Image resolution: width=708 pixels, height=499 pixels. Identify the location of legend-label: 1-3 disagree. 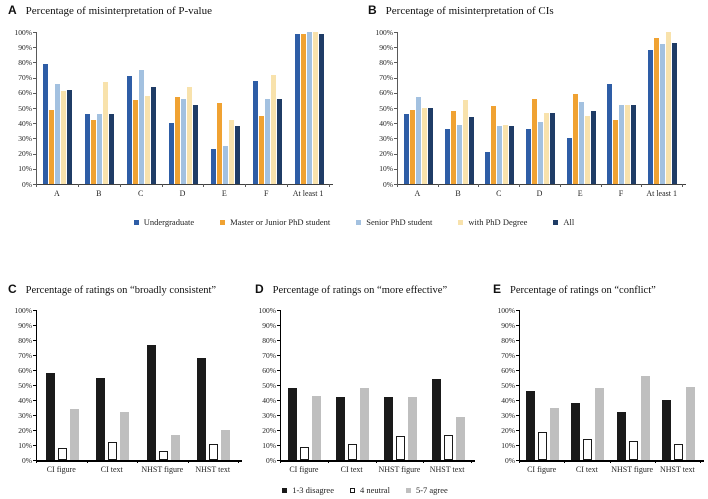
(313, 490).